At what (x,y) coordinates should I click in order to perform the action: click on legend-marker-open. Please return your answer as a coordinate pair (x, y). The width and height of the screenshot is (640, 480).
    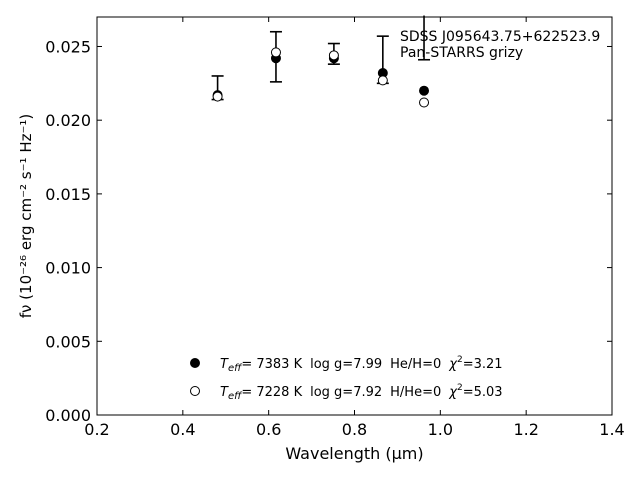
    Looking at the image, I should click on (195, 391).